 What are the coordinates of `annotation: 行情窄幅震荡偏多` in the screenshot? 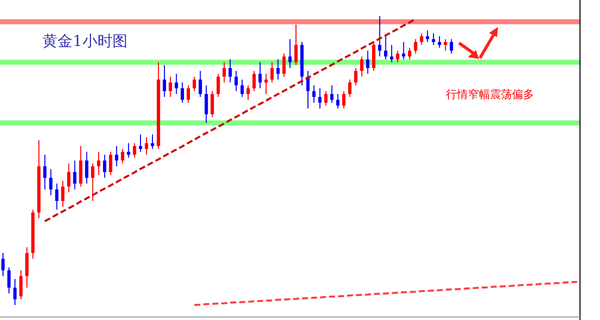 It's located at (490, 94).